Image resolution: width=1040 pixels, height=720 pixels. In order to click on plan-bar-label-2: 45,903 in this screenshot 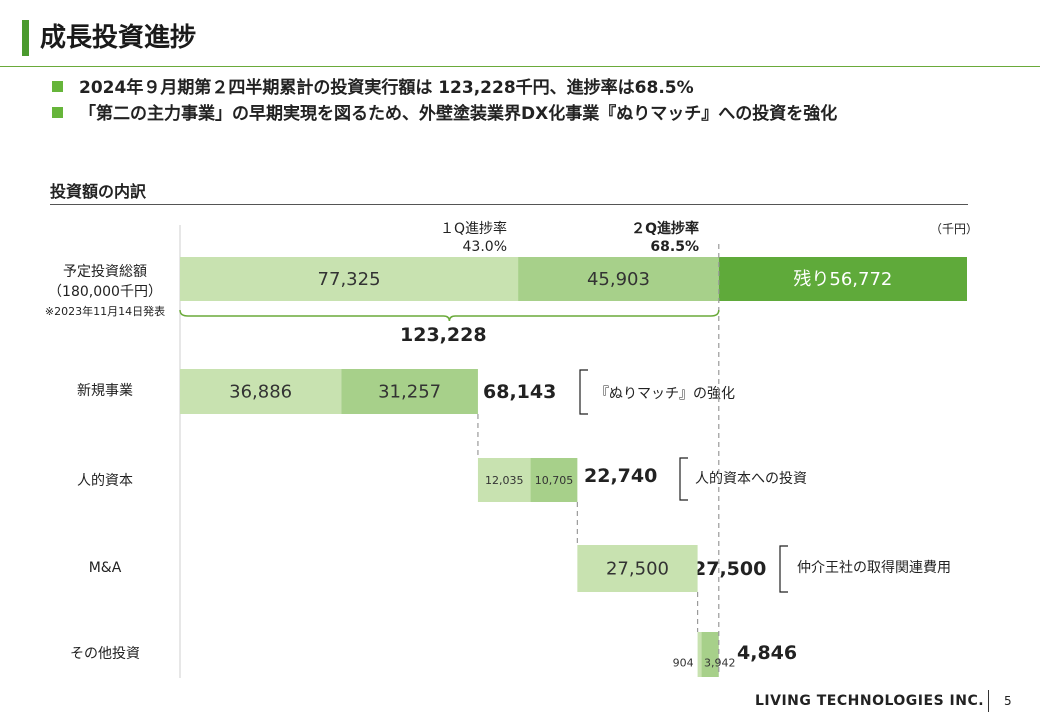, I will do `click(618, 279)`.